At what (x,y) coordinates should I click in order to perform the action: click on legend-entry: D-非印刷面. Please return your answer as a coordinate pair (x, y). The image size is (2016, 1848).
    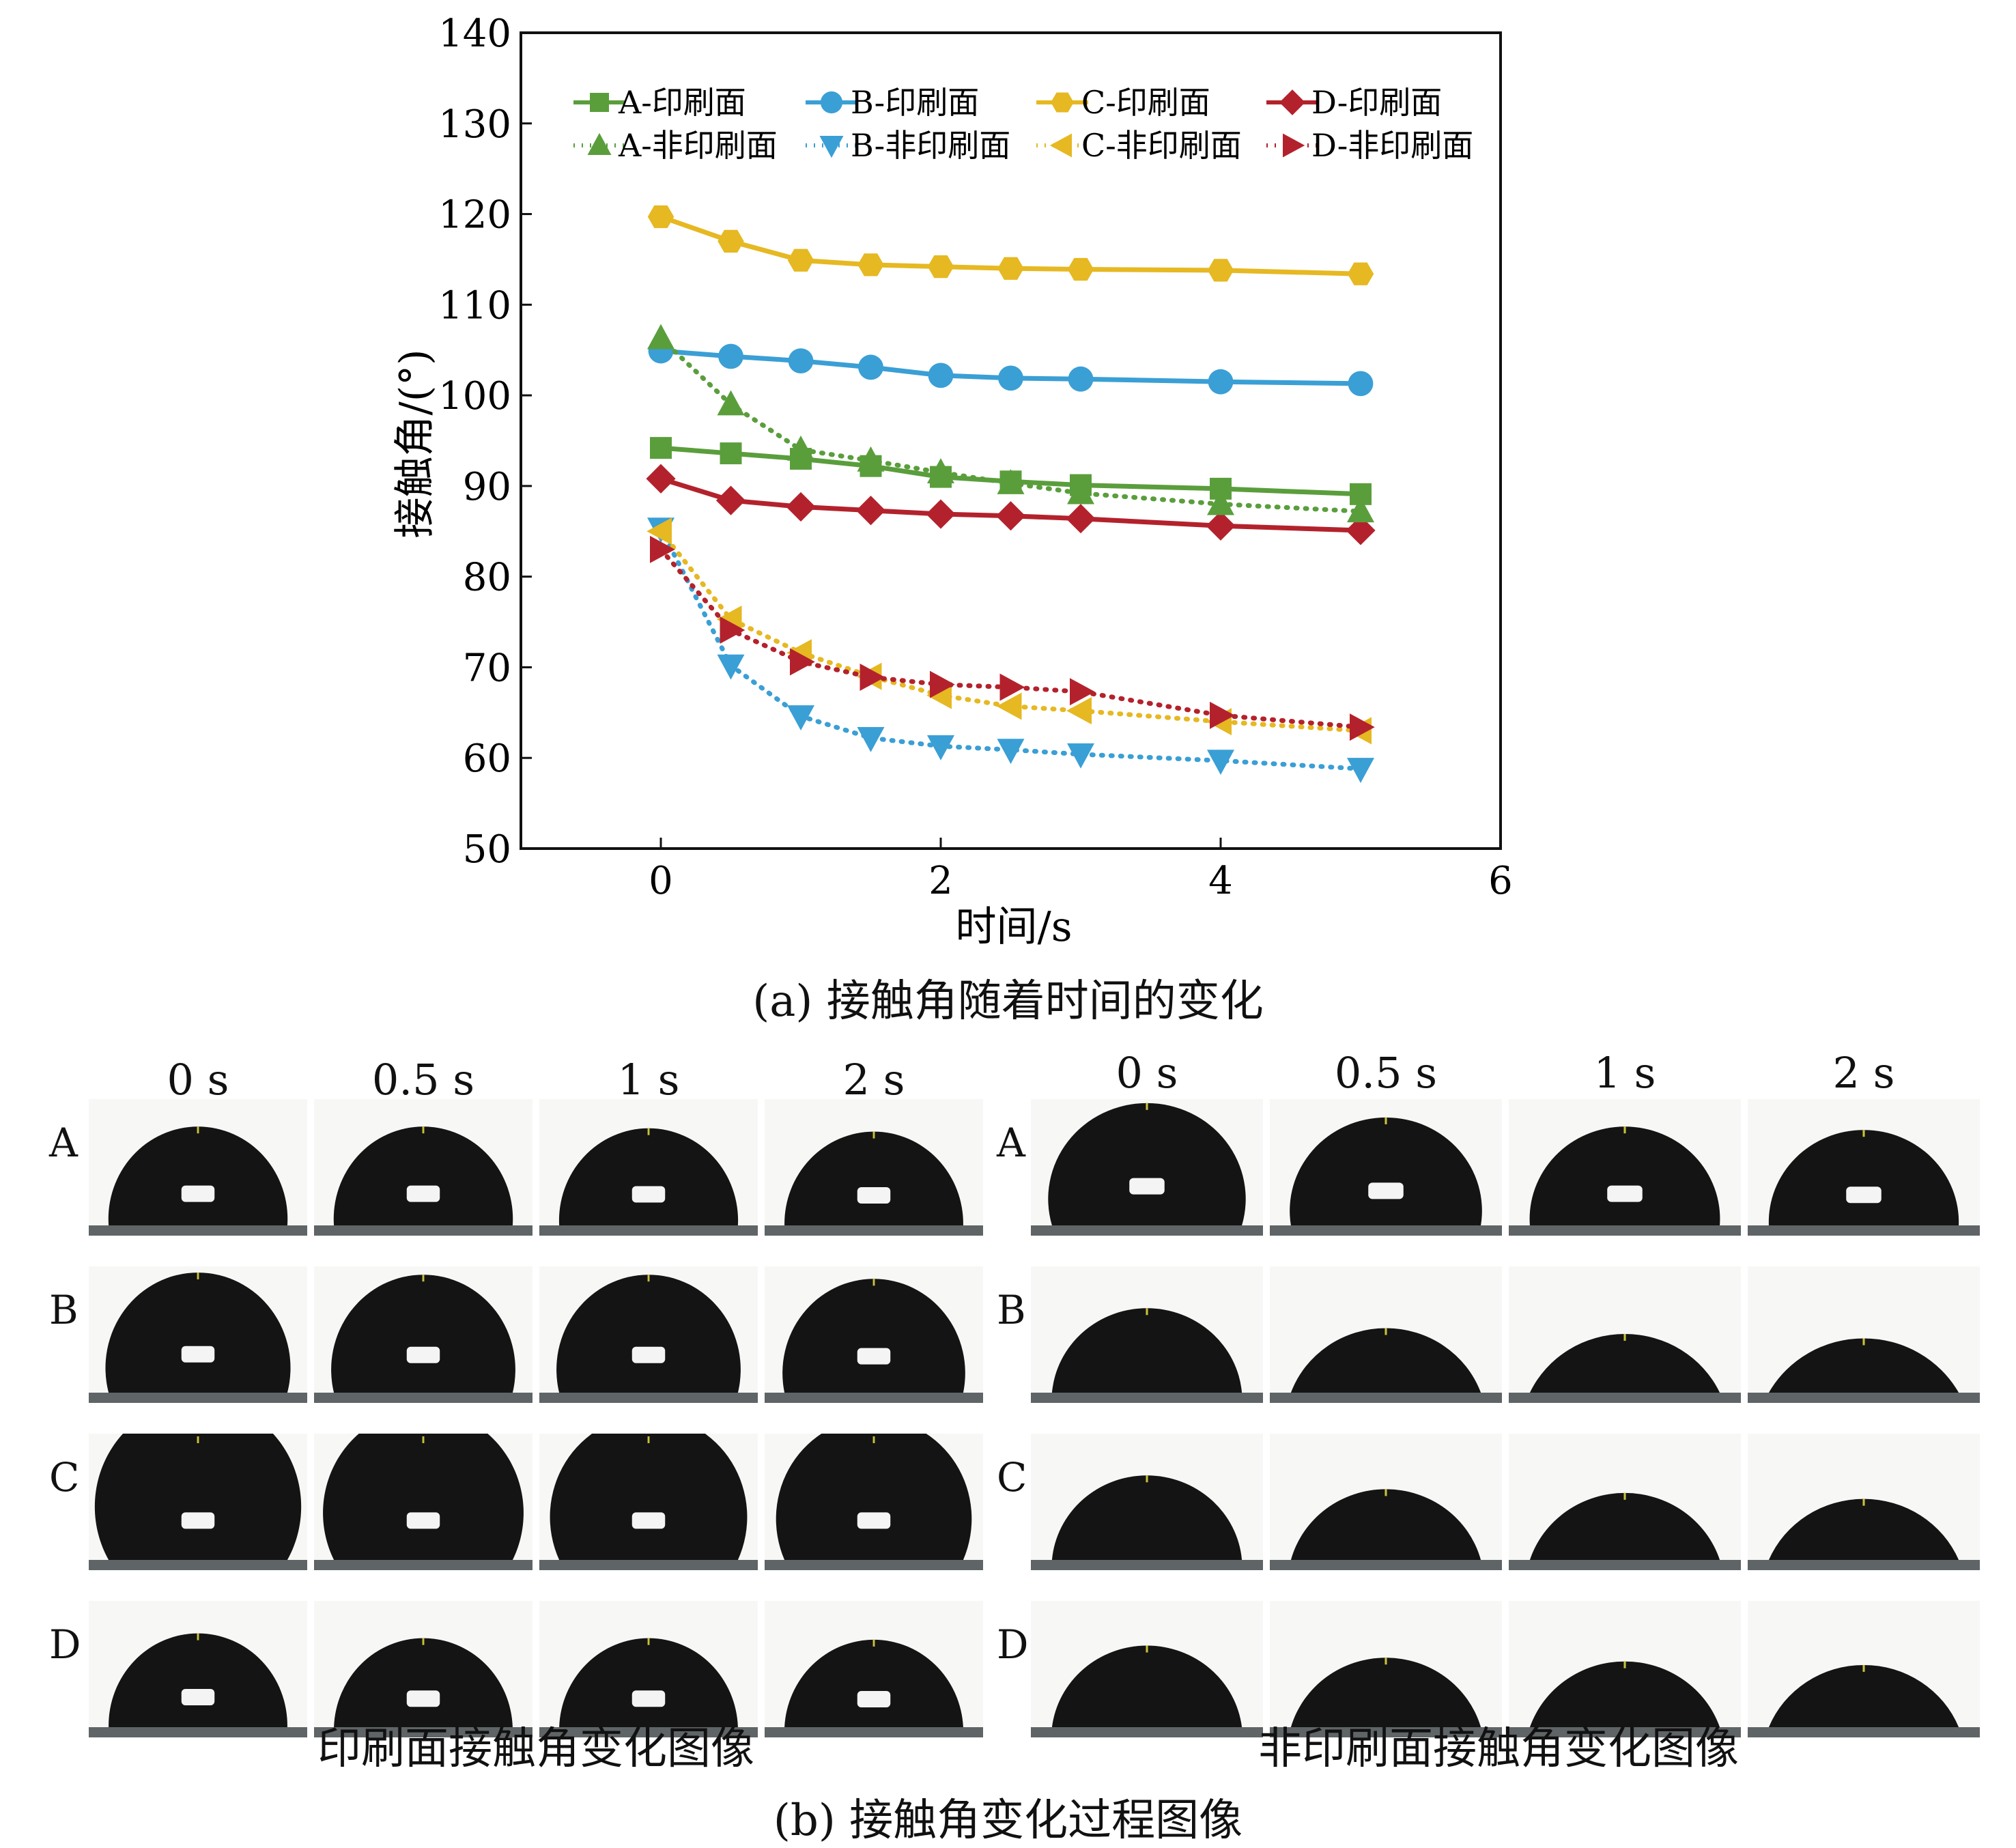
    Looking at the image, I should click on (1369, 145).